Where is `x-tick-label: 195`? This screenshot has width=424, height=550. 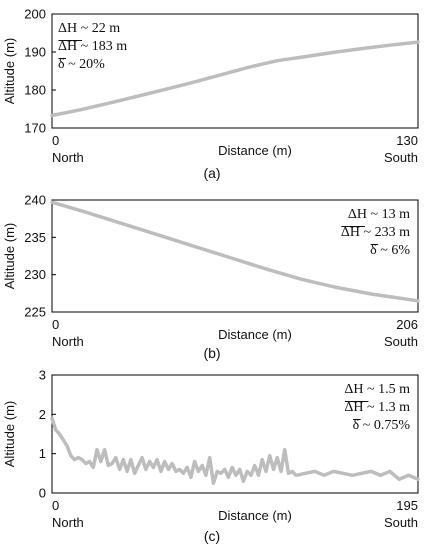
x-tick-label: 195 is located at coordinates (407, 505).